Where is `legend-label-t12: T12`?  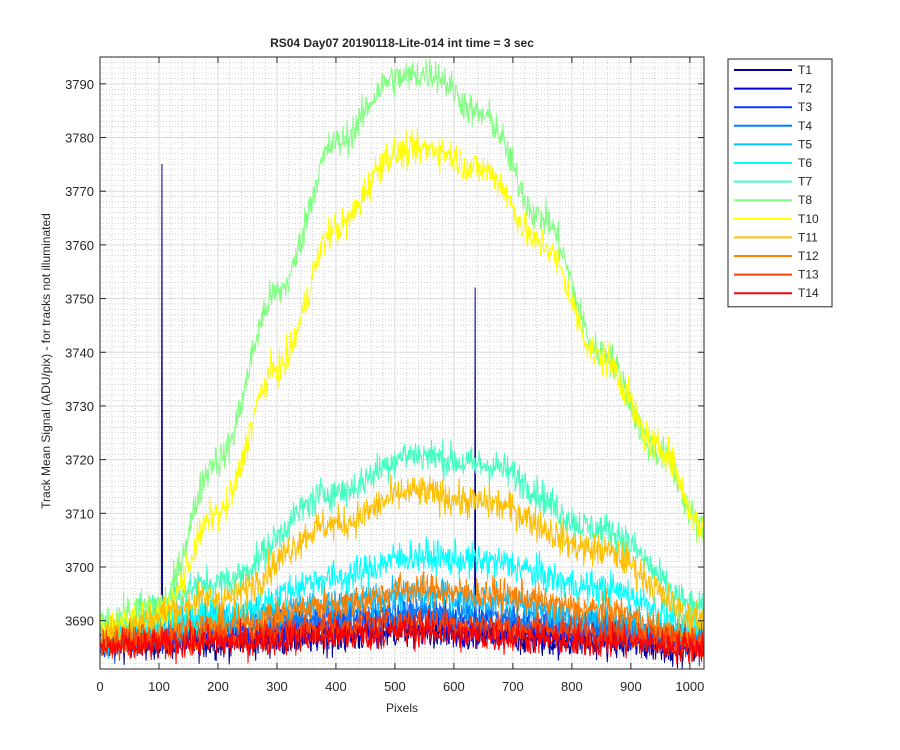
legend-label-t12: T12 is located at coordinates (808, 256).